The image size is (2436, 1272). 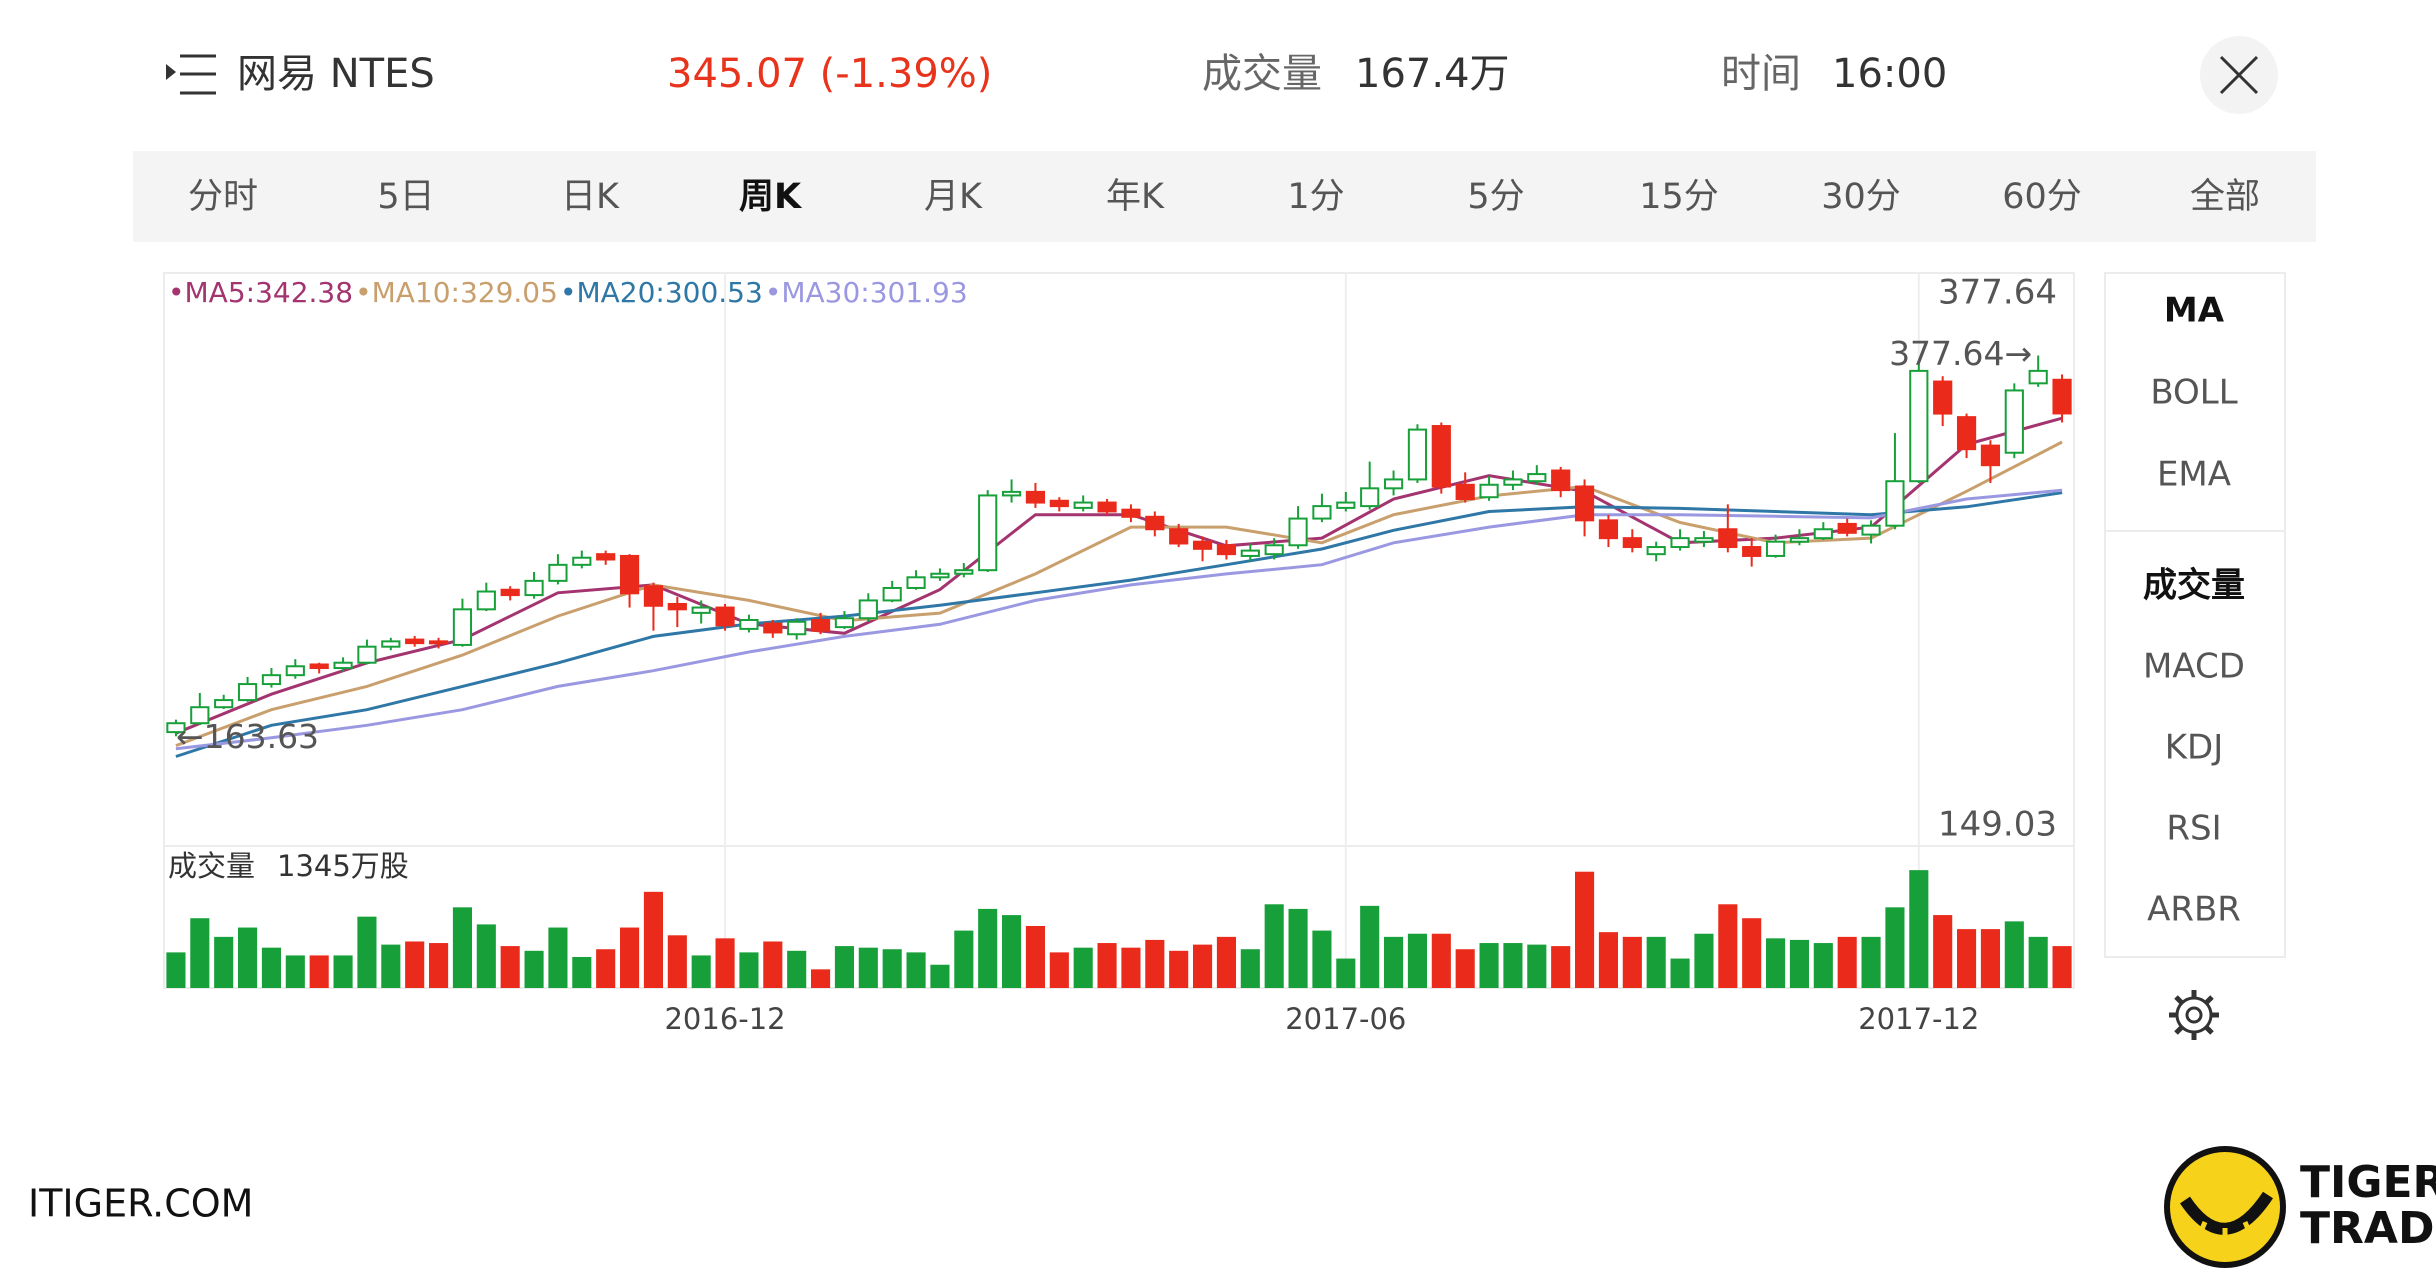 I want to click on volume-panel, so click(x=1119, y=917).